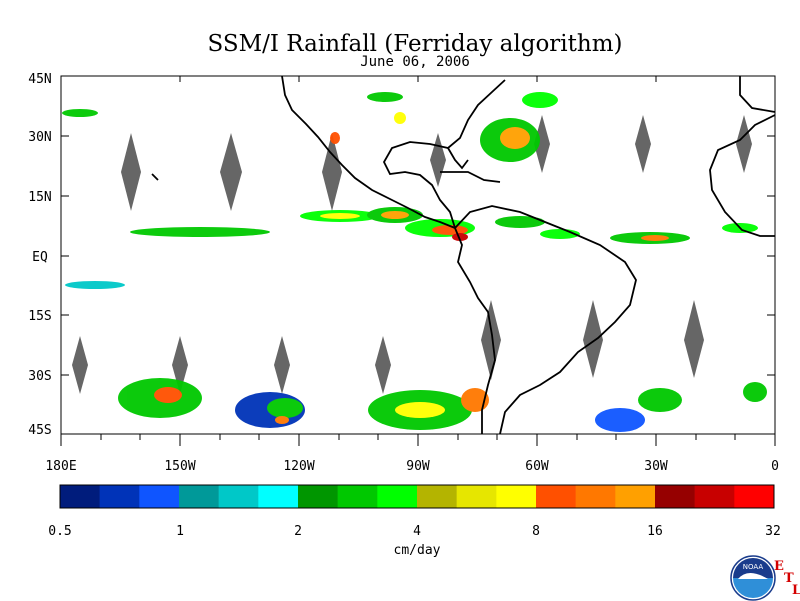 This screenshot has width=800, height=601. I want to click on coastline-caribbean, so click(470, 177).